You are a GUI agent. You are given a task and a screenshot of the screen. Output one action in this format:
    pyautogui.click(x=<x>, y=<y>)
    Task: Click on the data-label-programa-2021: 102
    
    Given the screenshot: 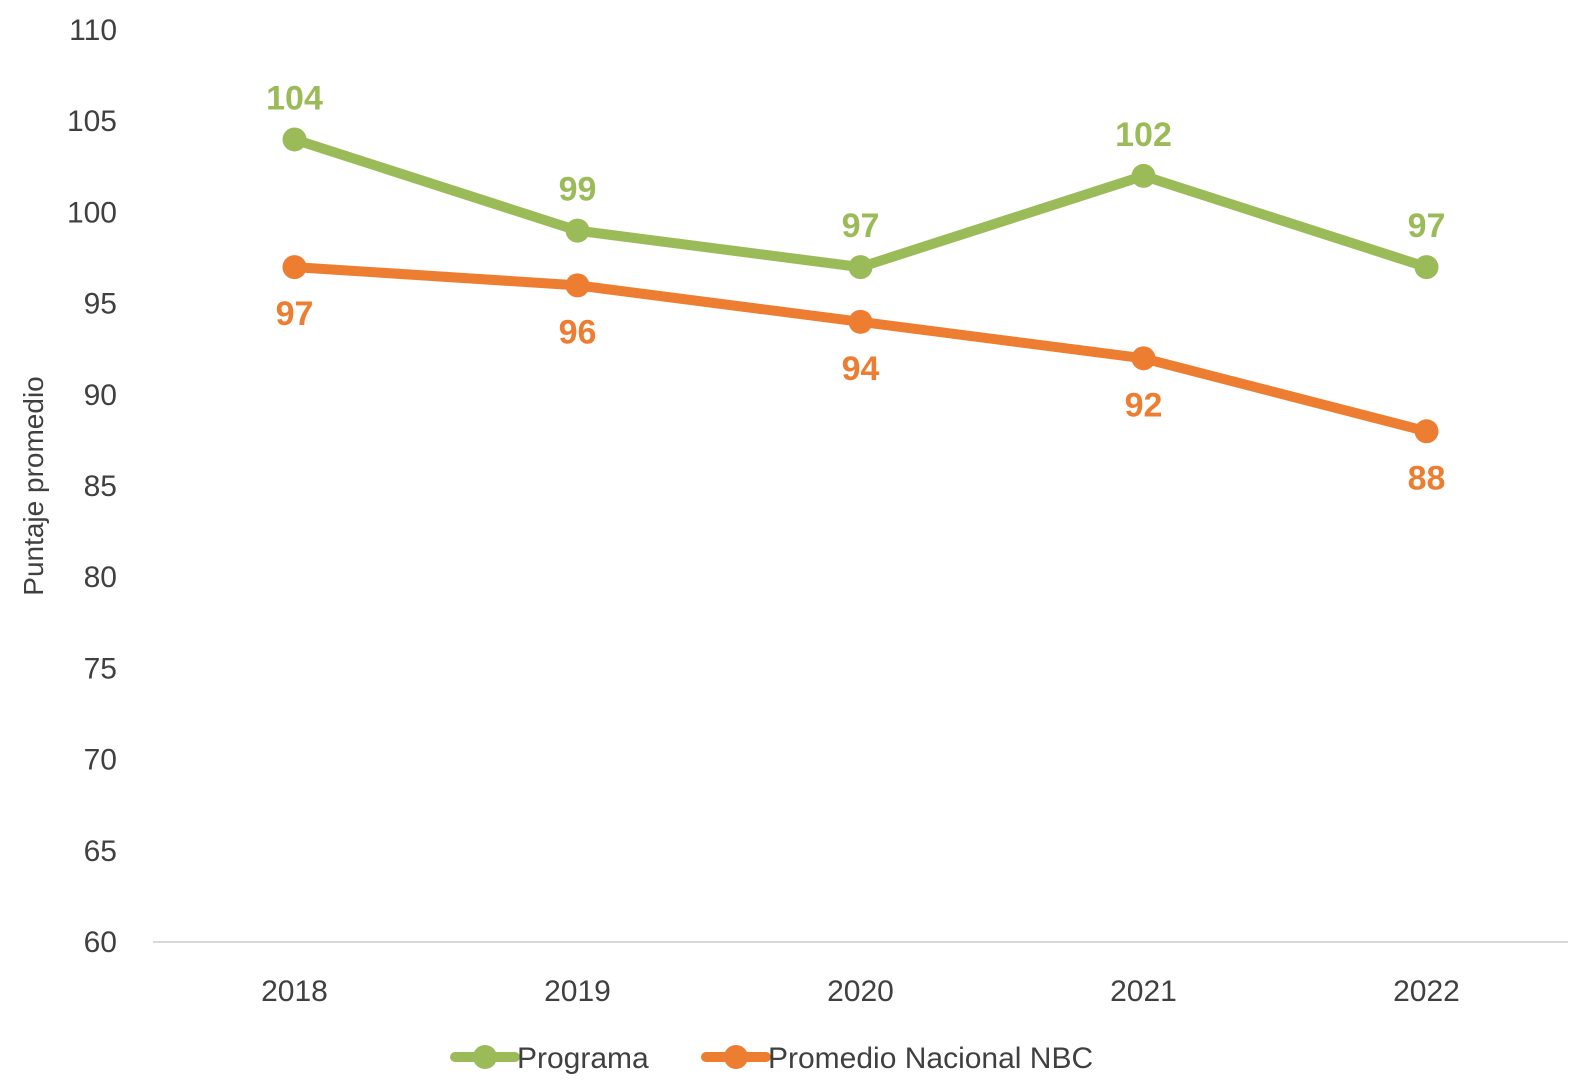 What is the action you would take?
    pyautogui.click(x=1143, y=135)
    